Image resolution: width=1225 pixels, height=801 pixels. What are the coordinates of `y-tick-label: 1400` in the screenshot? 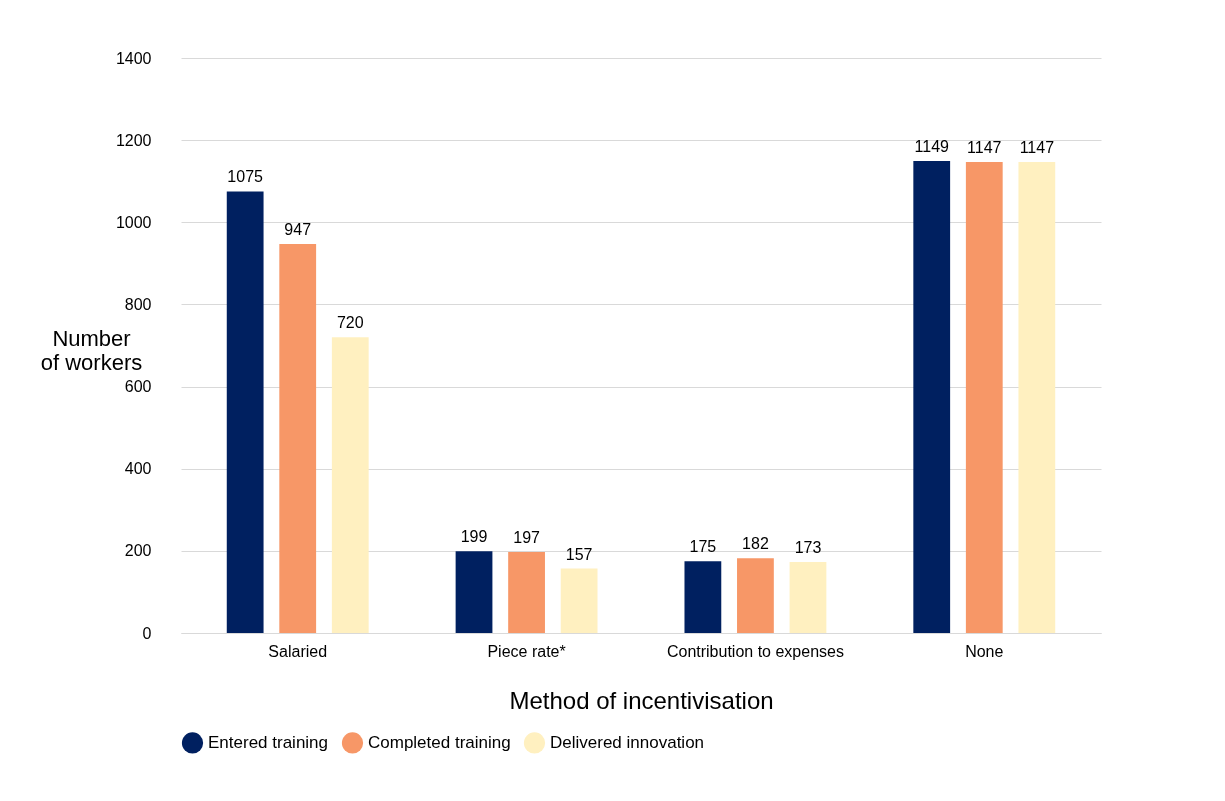 It's located at (133, 58).